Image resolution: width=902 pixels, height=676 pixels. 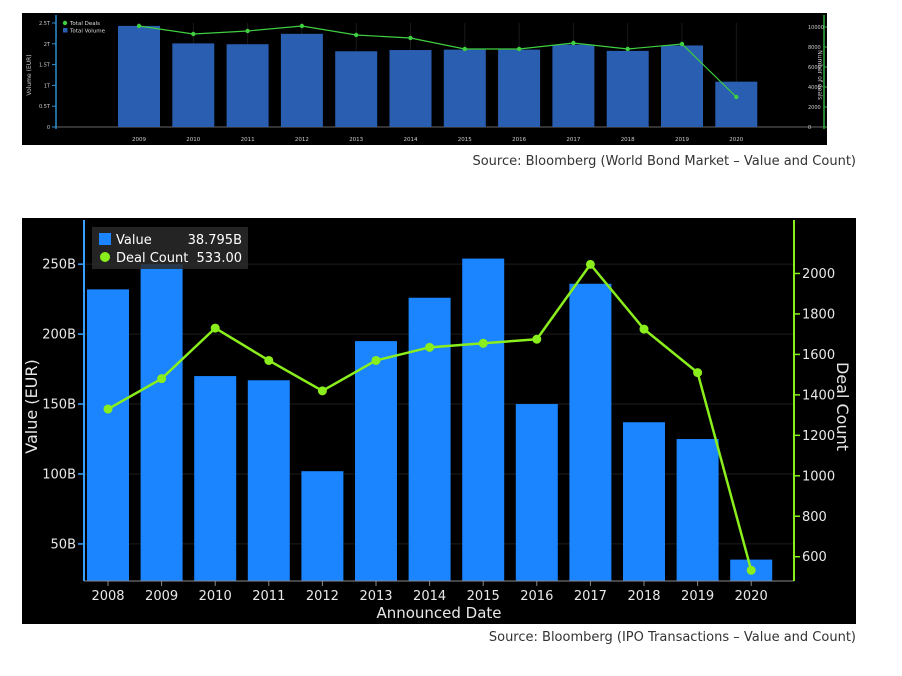 What do you see at coordinates (105, 239) in the screenshot?
I see `legend-marker-value` at bounding box center [105, 239].